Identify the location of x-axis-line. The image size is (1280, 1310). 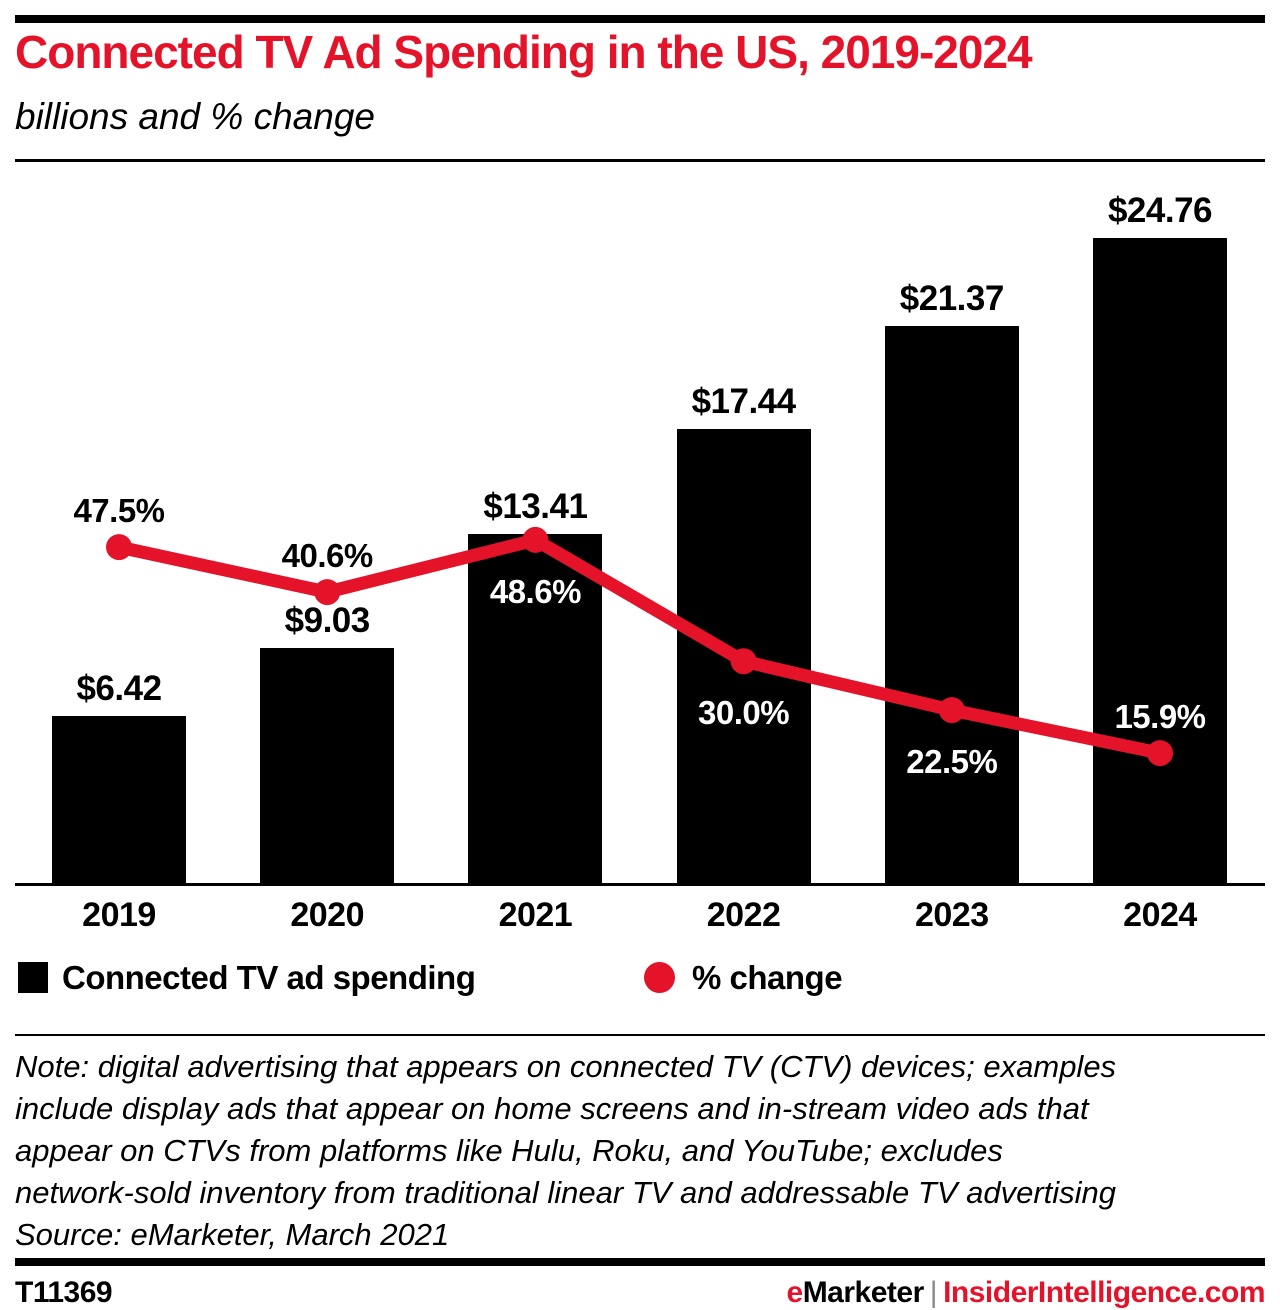
(640, 884).